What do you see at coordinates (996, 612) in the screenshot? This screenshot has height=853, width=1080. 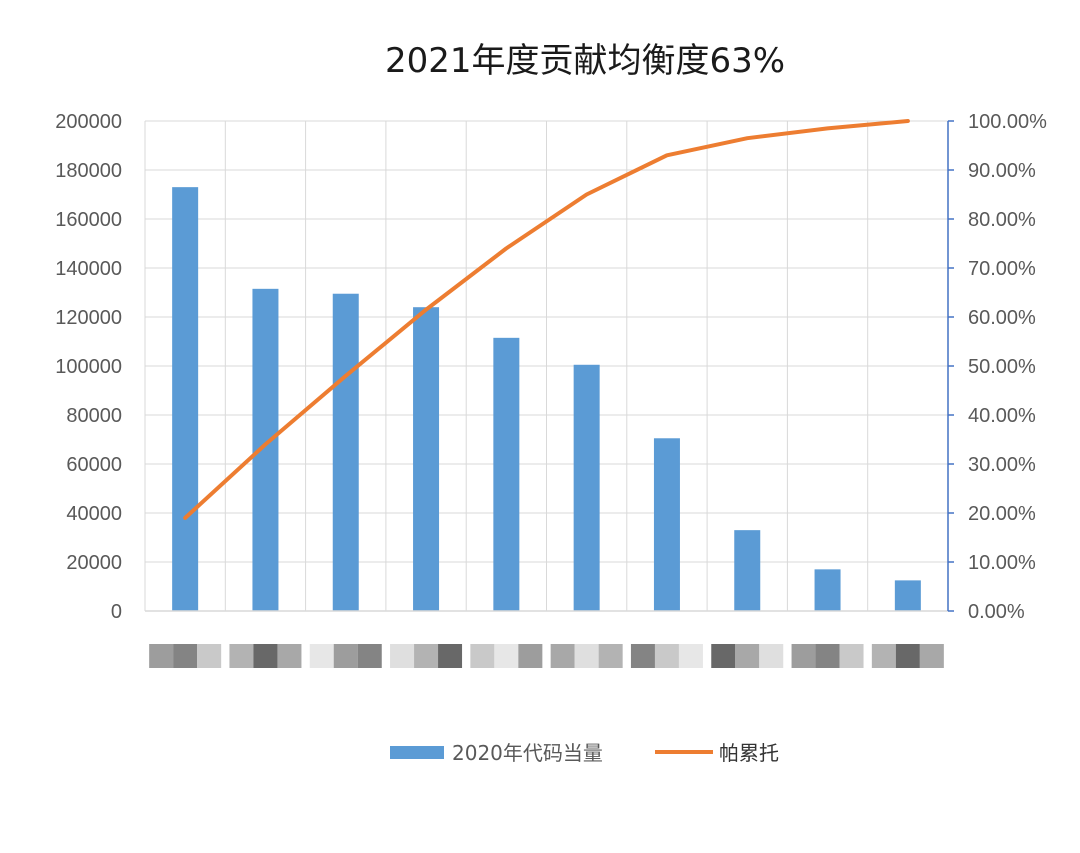 I see `right-tick-label: 0.00%` at bounding box center [996, 612].